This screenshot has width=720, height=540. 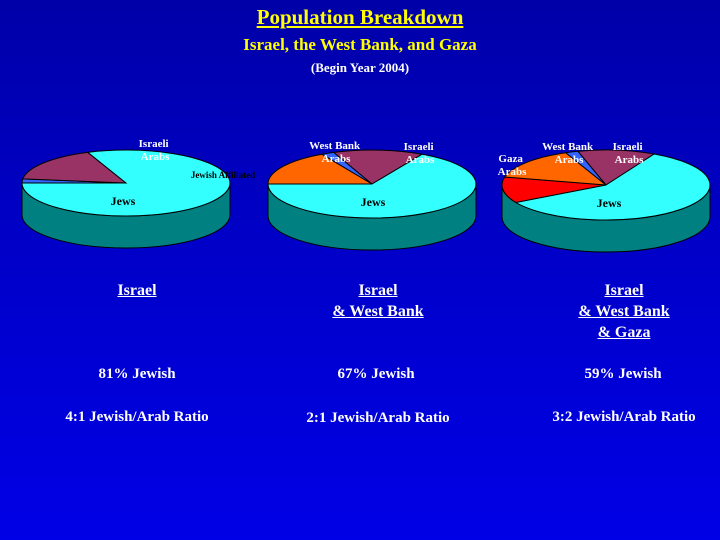 What do you see at coordinates (360, 67) in the screenshot?
I see `year-note: (Begin Year 2004)` at bounding box center [360, 67].